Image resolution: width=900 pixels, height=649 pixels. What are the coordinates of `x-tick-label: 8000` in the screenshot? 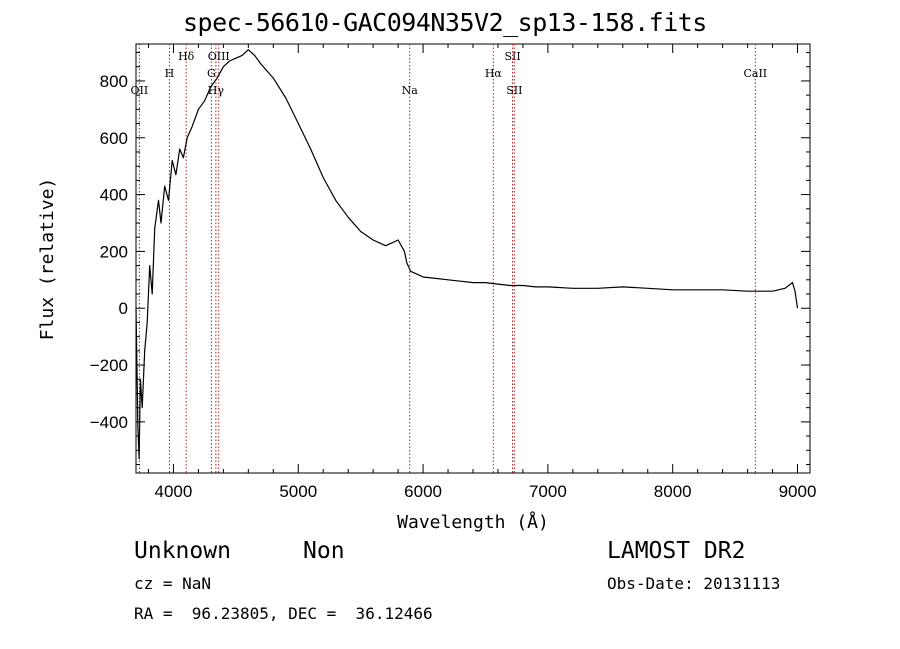 It's located at (673, 491).